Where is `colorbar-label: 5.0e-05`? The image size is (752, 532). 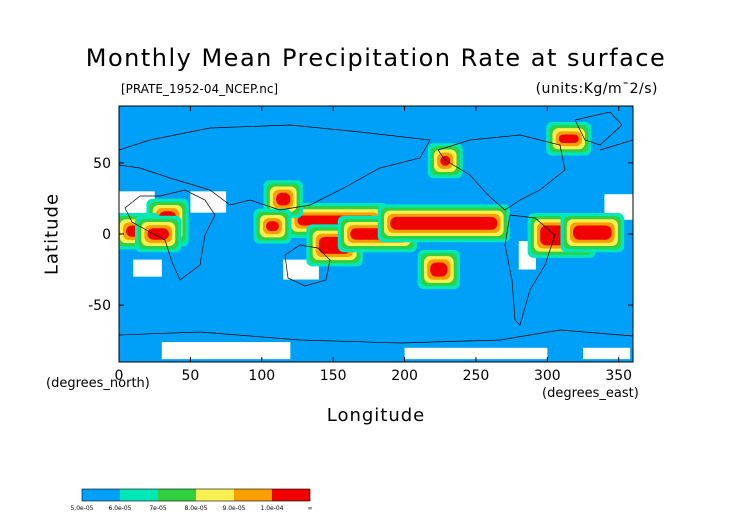 colorbar-label: 5.0e-05 is located at coordinates (81, 508).